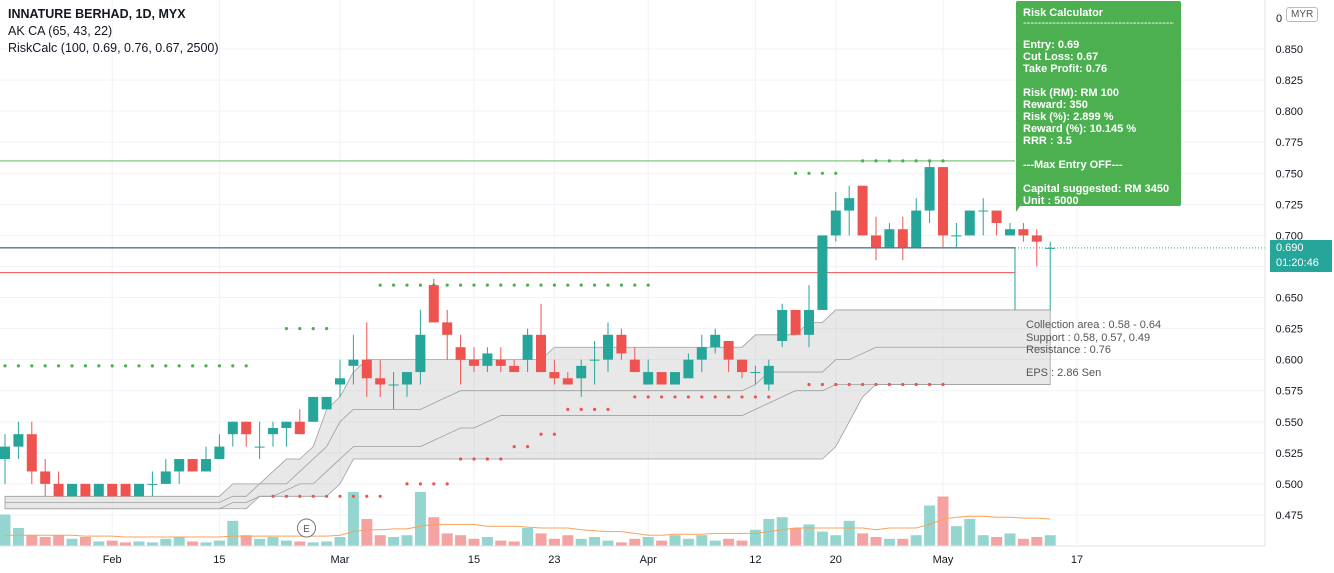 The height and width of the screenshot is (573, 1334). I want to click on currency-button: MYR, so click(1302, 14).